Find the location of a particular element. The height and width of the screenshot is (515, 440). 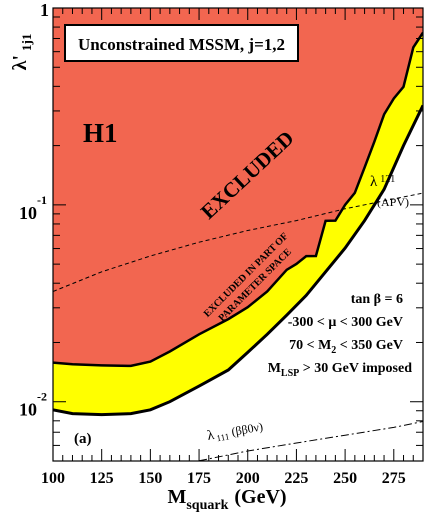

m2-range-label: 70 < M2 < 350 GeV is located at coordinates (346, 347).